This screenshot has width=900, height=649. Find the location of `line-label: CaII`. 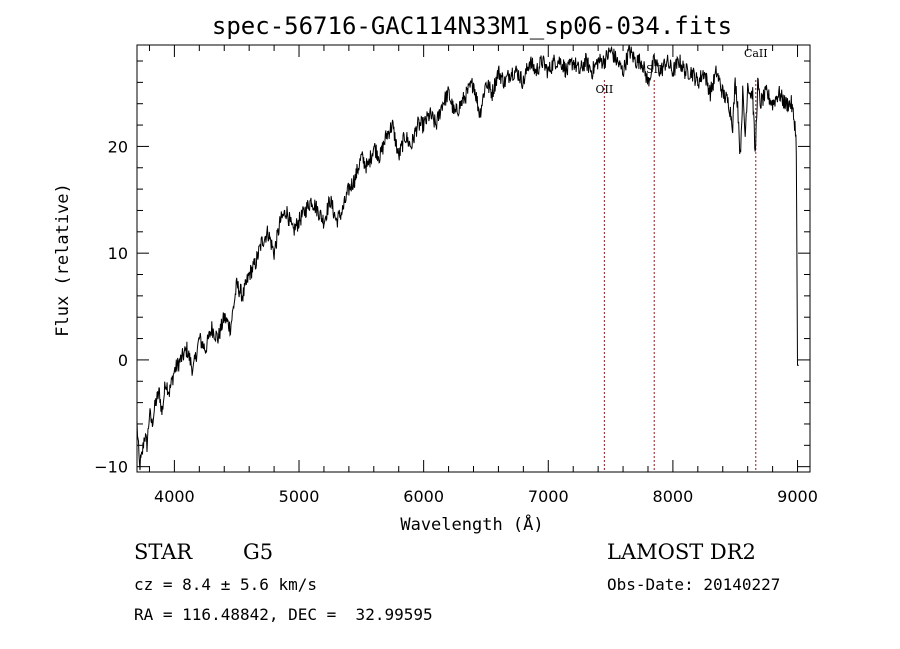

line-label: CaII is located at coordinates (756, 53).